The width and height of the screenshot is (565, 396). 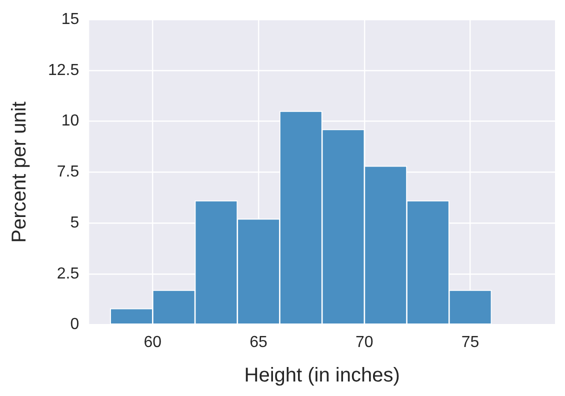 I want to click on x-tick-label: 70, so click(x=365, y=342).